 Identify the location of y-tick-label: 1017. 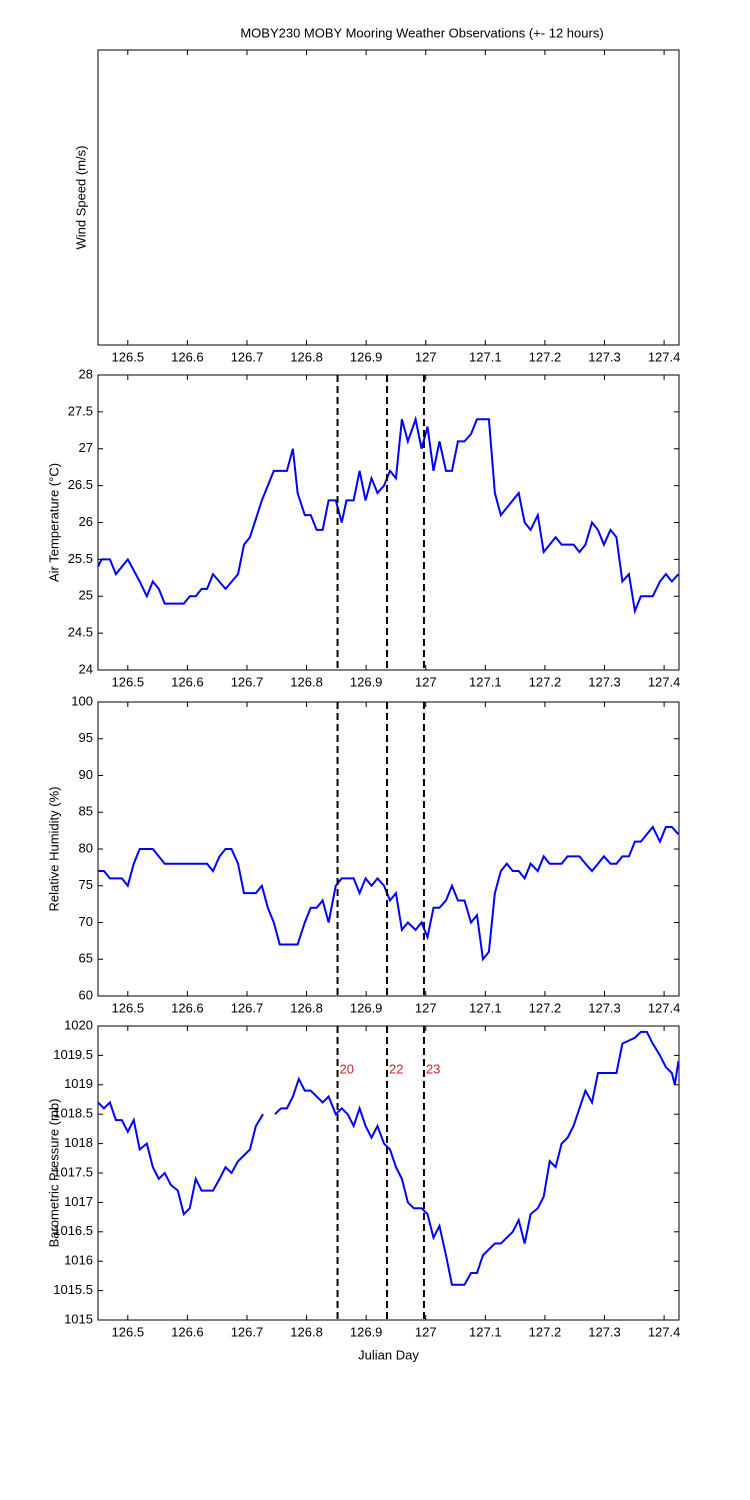
(78, 1201).